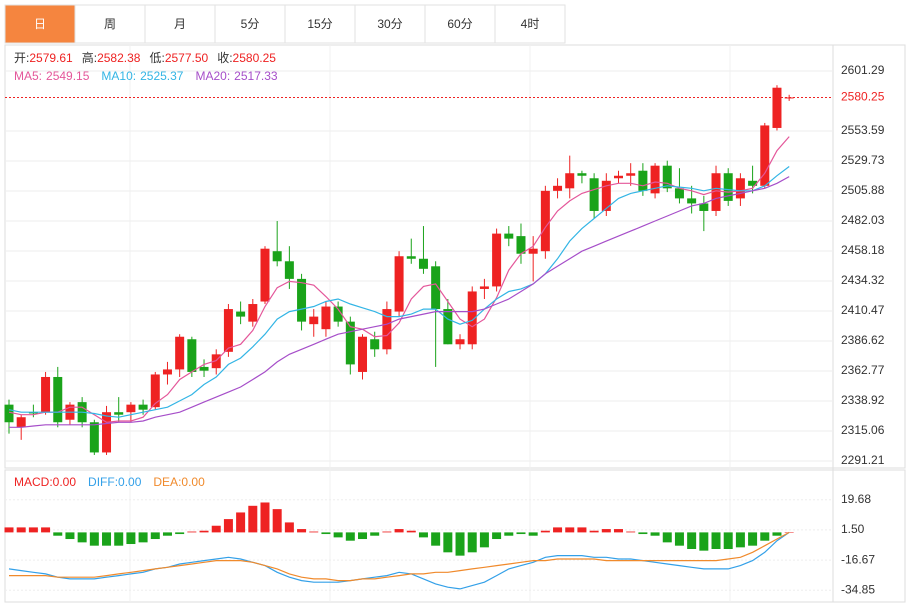  Describe the element at coordinates (863, 280) in the screenshot. I see `y-tick-label: 2434.32` at that location.